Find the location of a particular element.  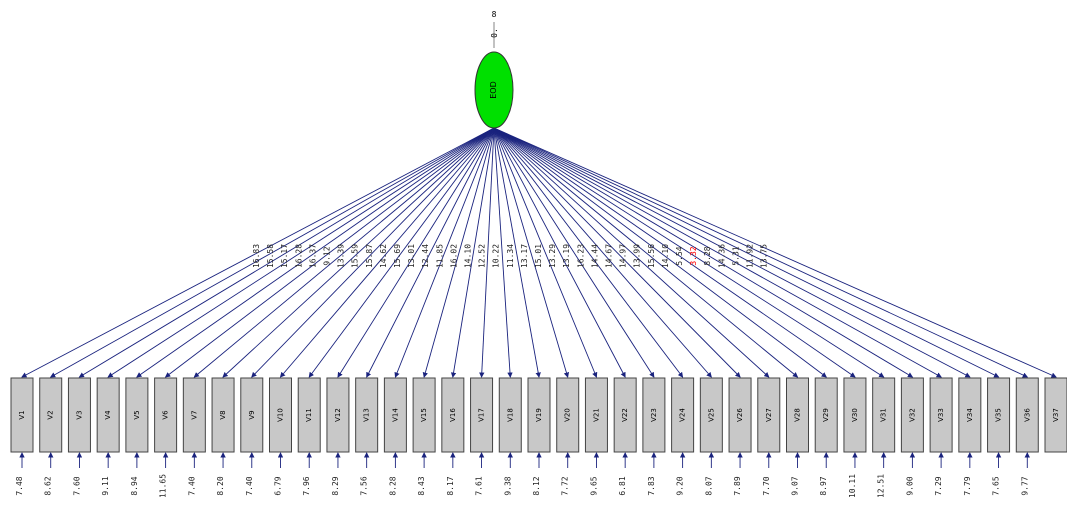

indicator-name-v17: V17 is located at coordinates (482, 415).